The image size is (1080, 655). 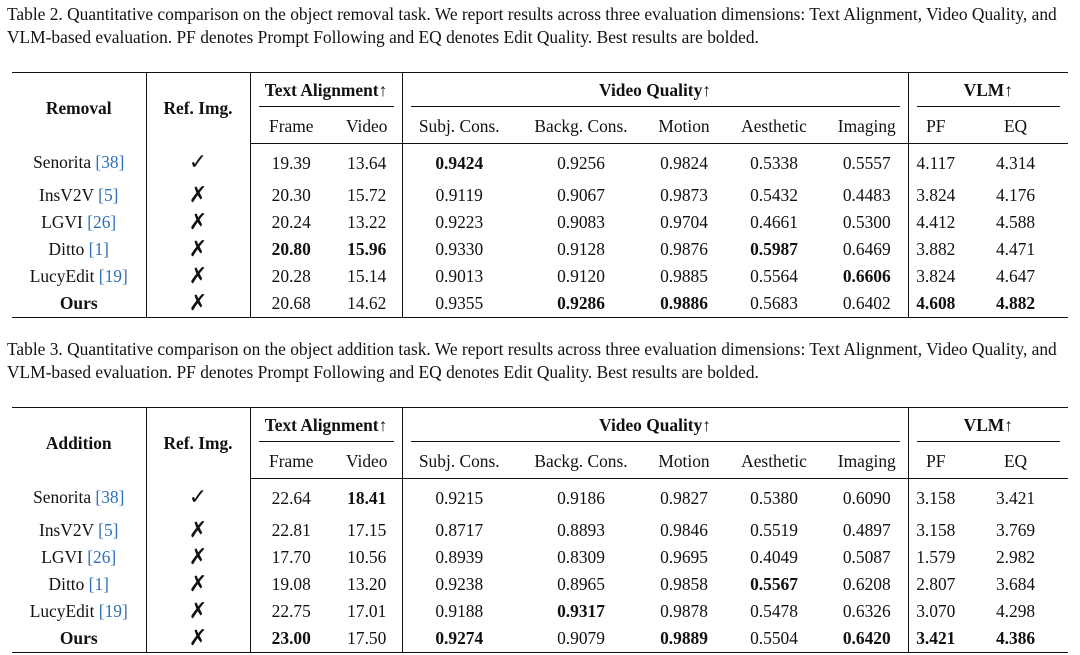 I want to click on subheader-aesthetic: Aesthetic, so click(x=774, y=125).